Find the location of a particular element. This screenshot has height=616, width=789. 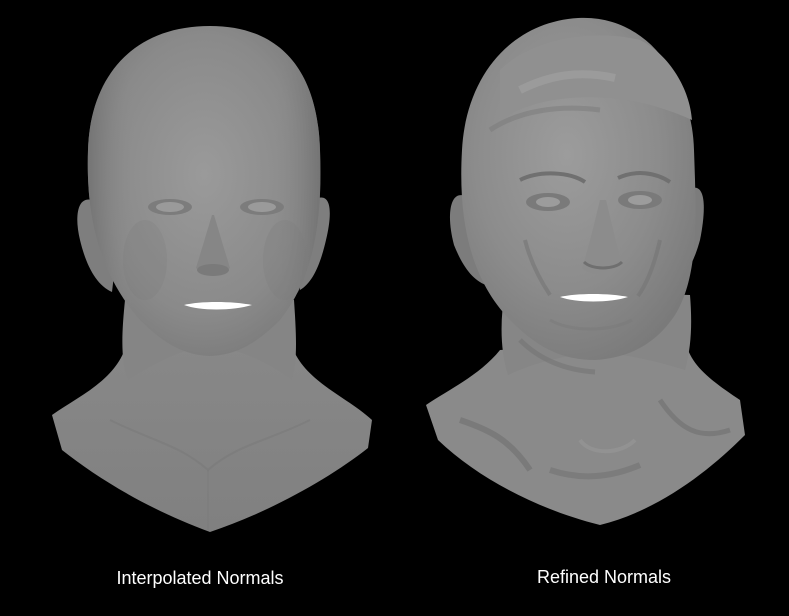

caption-interpolated: Interpolated Normals is located at coordinates (200, 578).